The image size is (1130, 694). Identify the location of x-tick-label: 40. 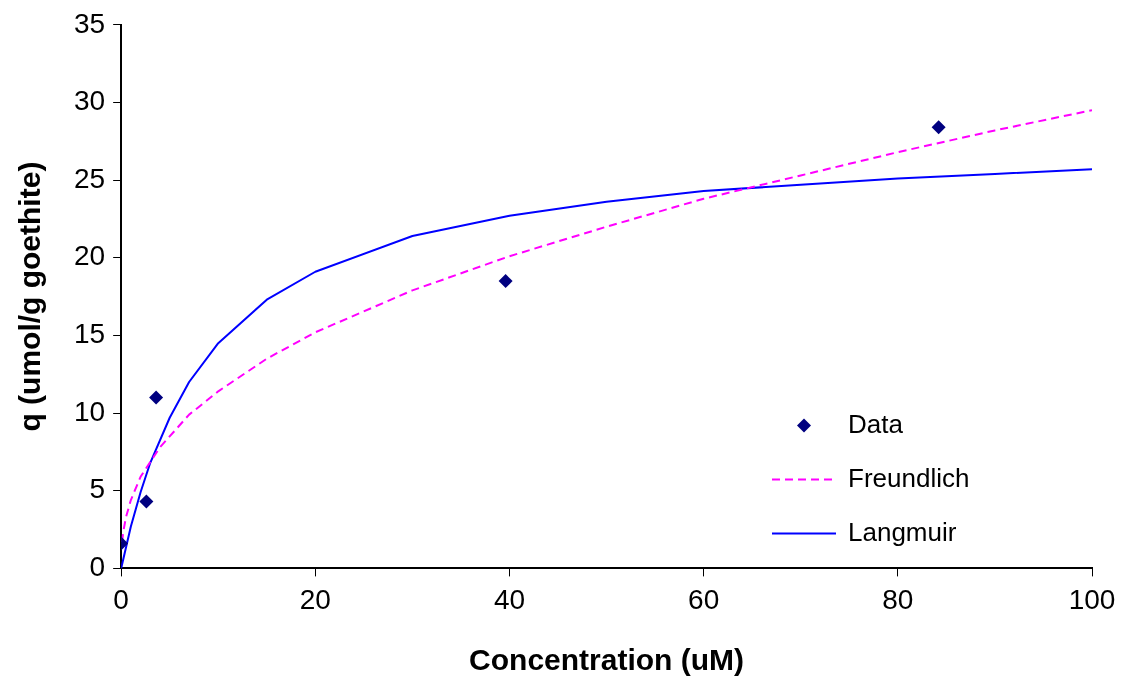
(509, 599).